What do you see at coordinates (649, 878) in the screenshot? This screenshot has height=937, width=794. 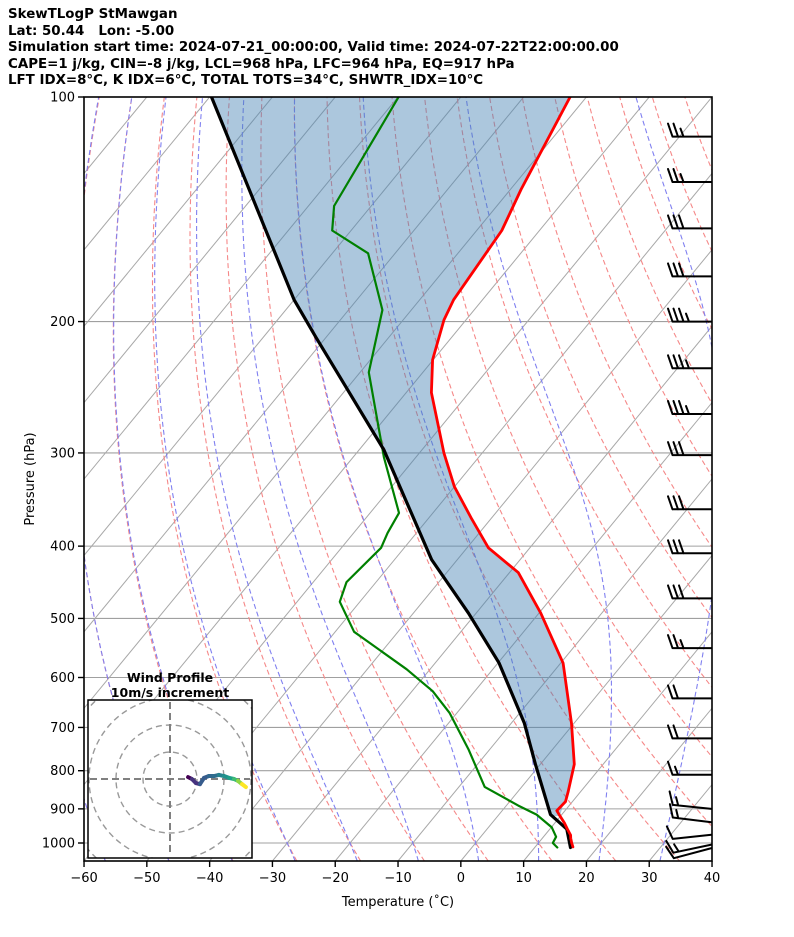 I see `svg-text: 30` at bounding box center [649, 878].